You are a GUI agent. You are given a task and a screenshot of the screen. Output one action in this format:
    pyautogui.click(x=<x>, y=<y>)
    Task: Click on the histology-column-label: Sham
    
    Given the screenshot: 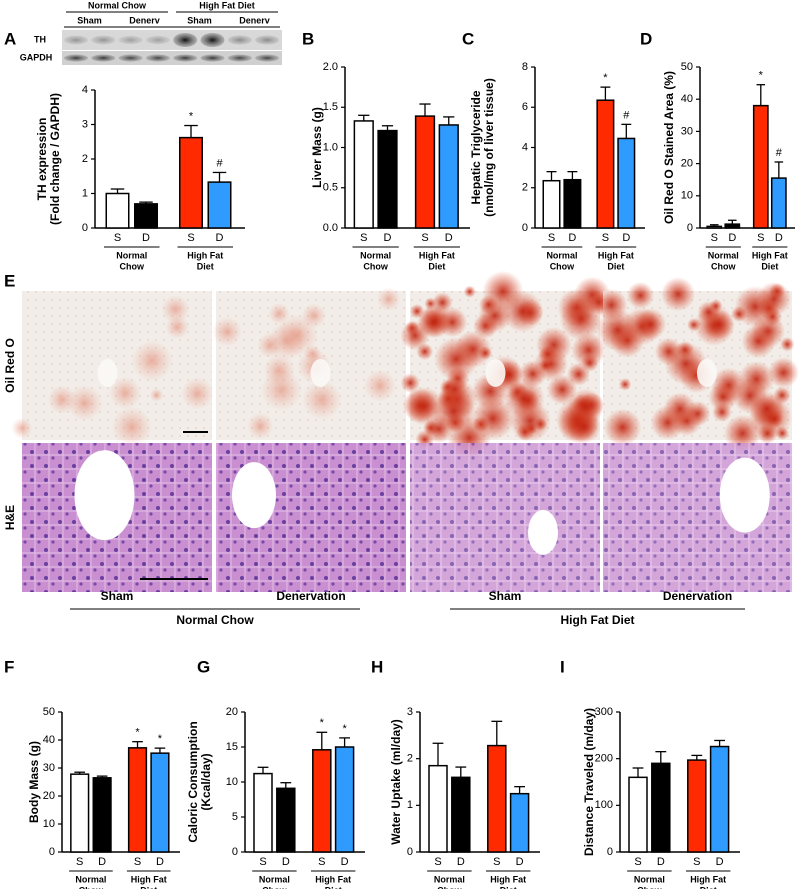 What is the action you would take?
    pyautogui.click(x=117, y=596)
    